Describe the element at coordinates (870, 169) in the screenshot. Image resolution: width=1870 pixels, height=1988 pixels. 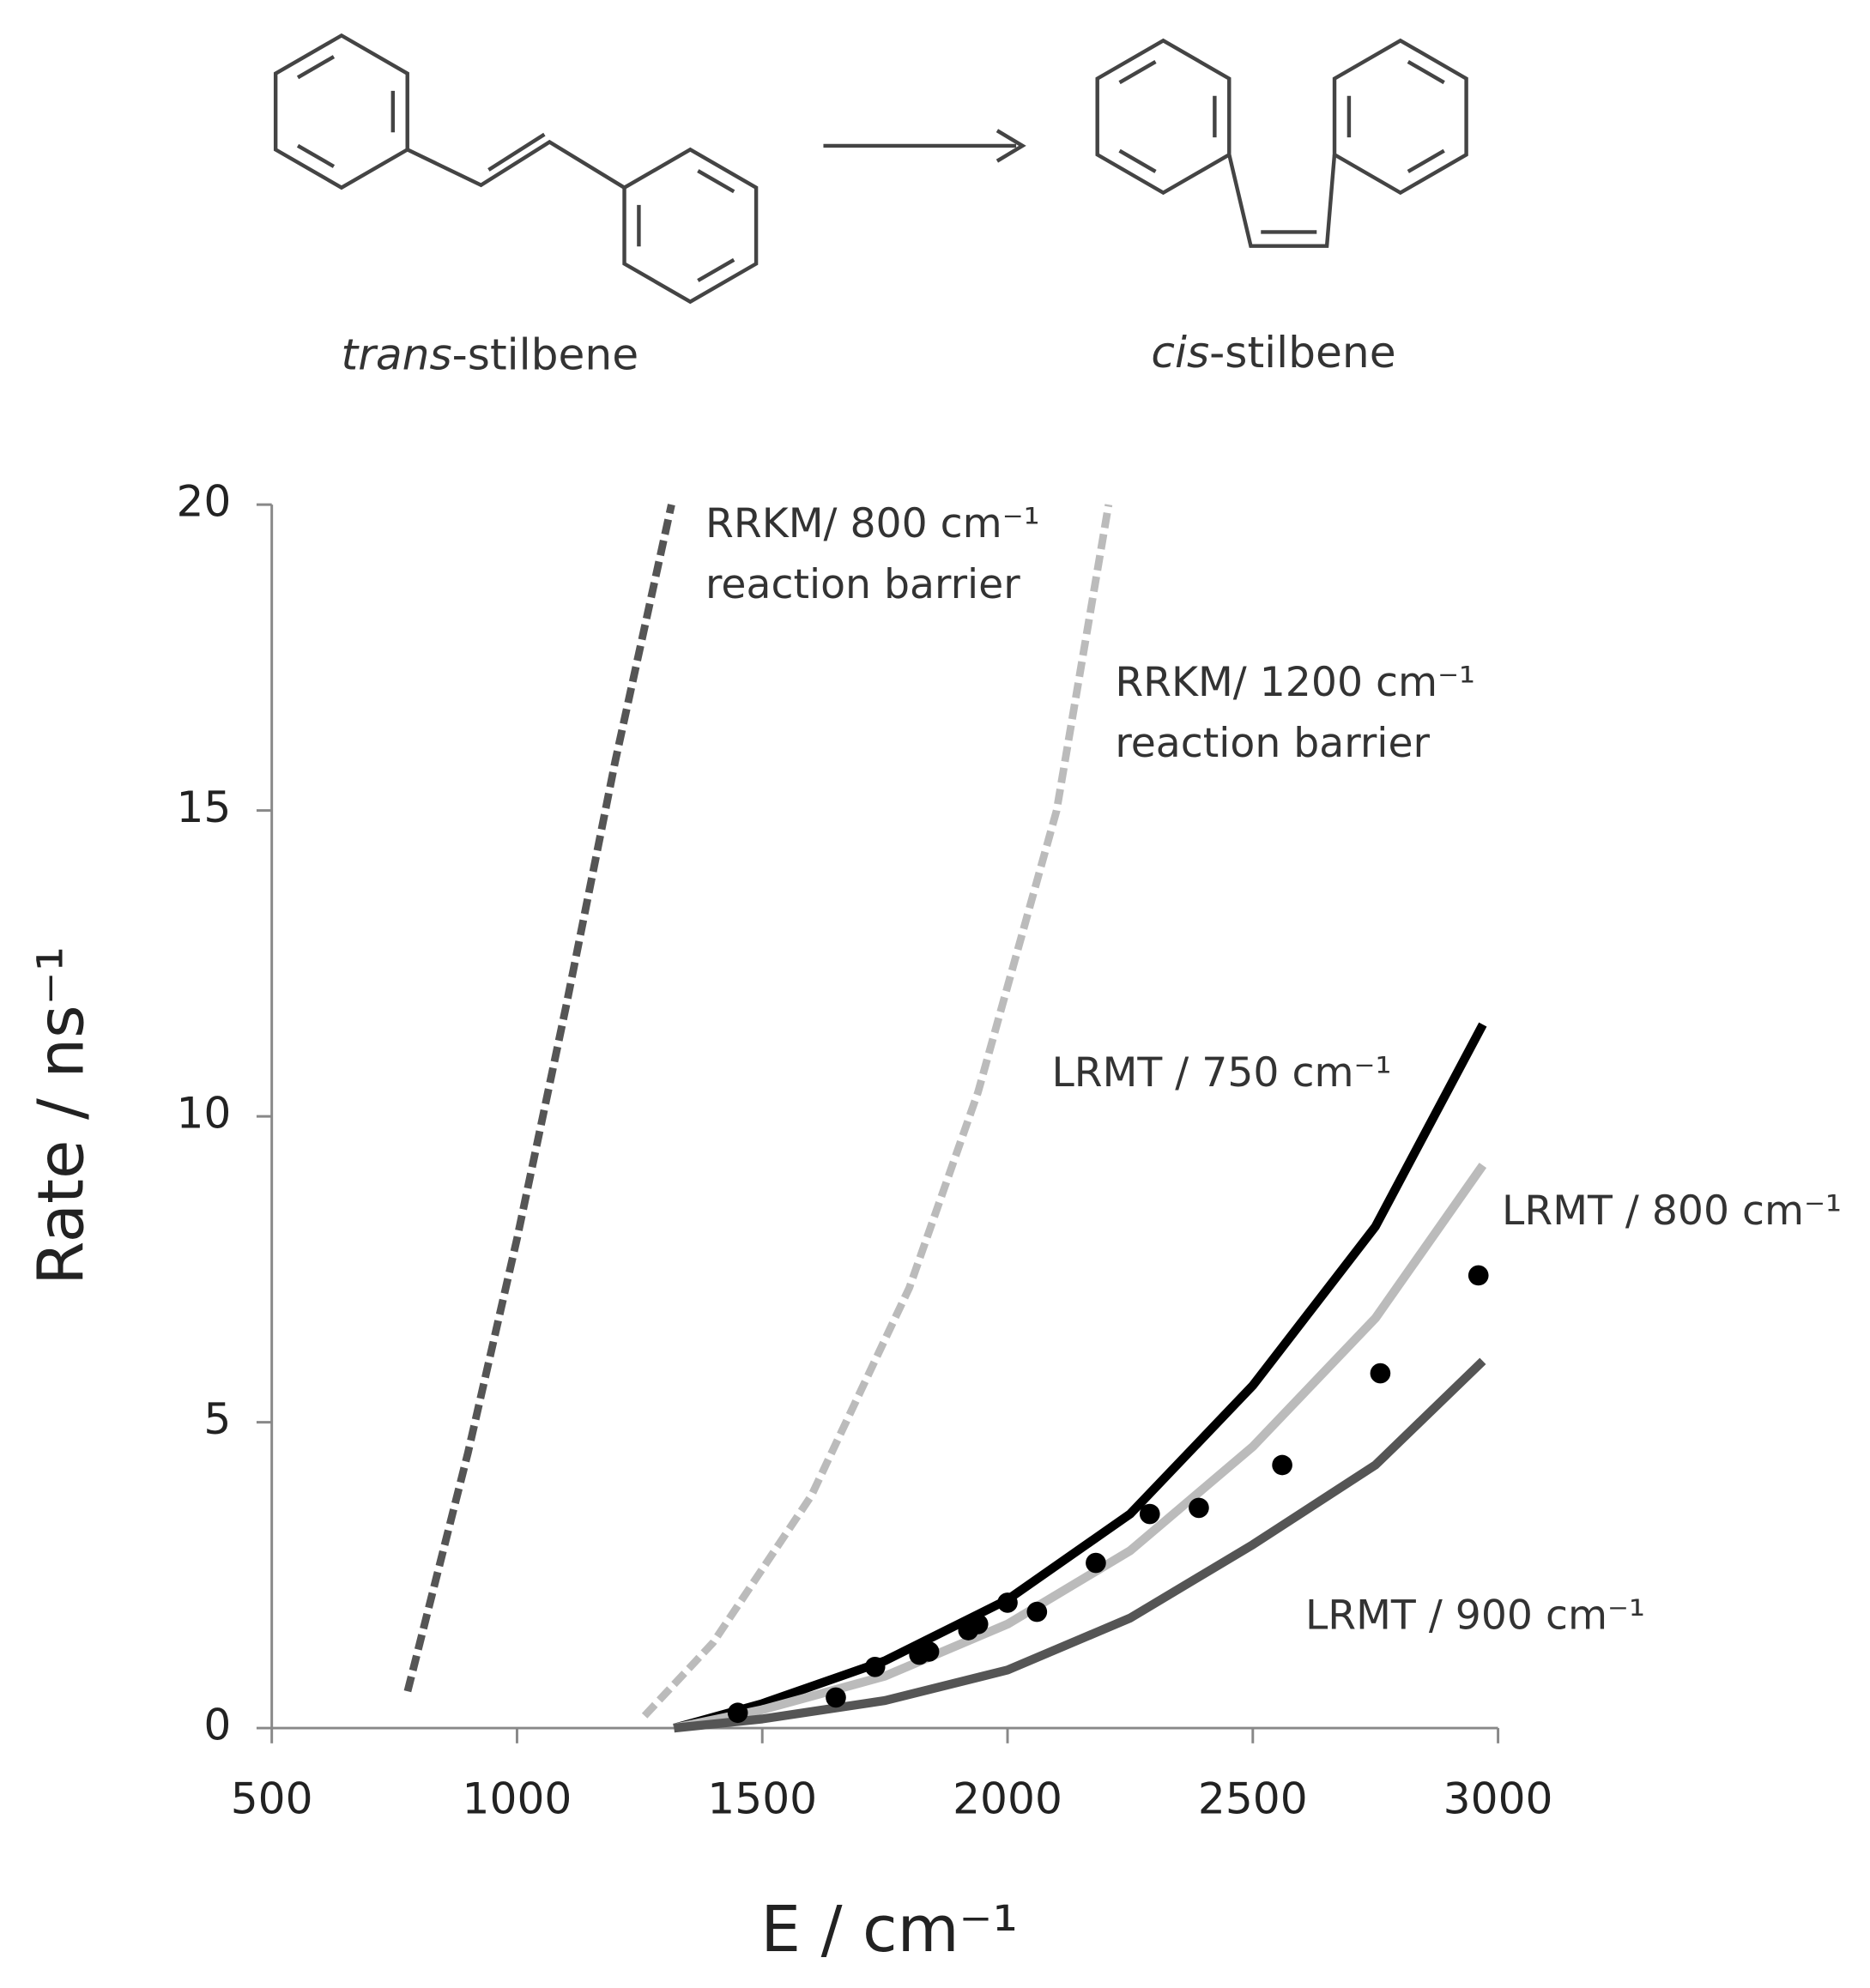
I see `scheme` at that location.